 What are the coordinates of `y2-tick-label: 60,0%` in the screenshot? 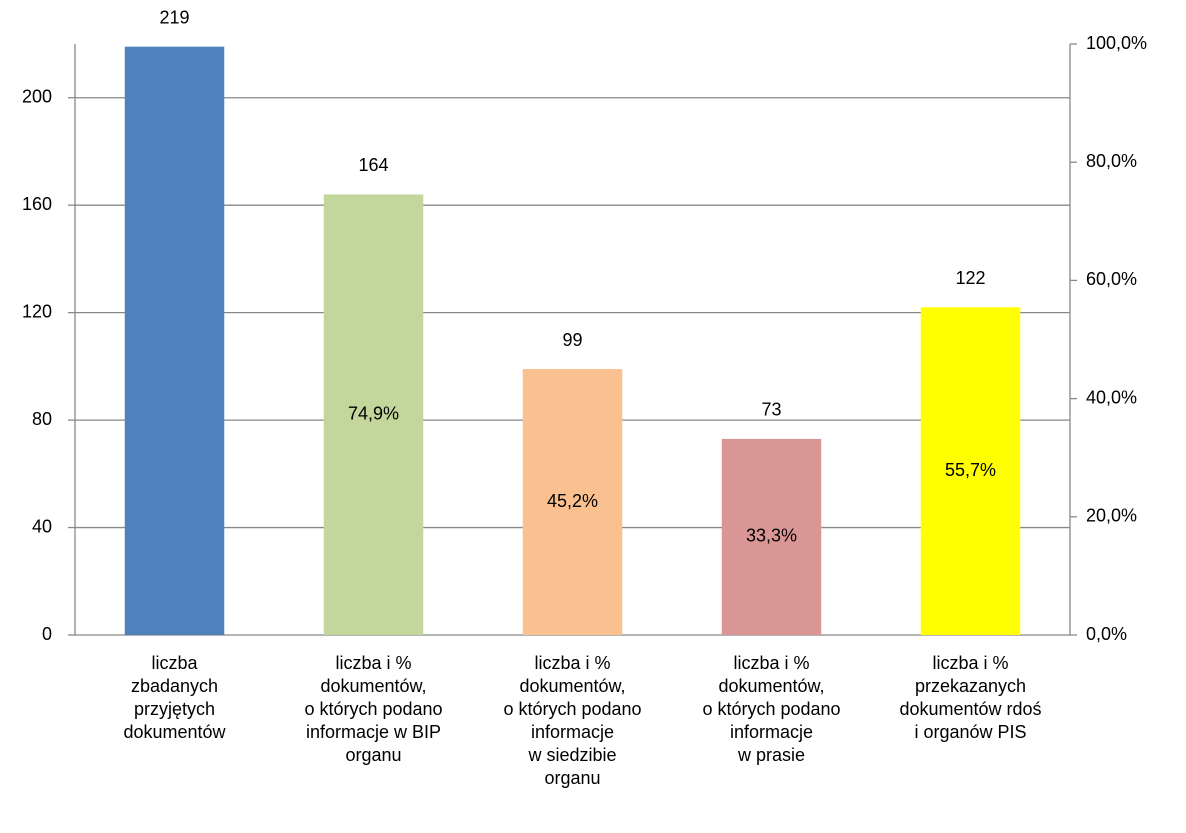 It's located at (1111, 279).